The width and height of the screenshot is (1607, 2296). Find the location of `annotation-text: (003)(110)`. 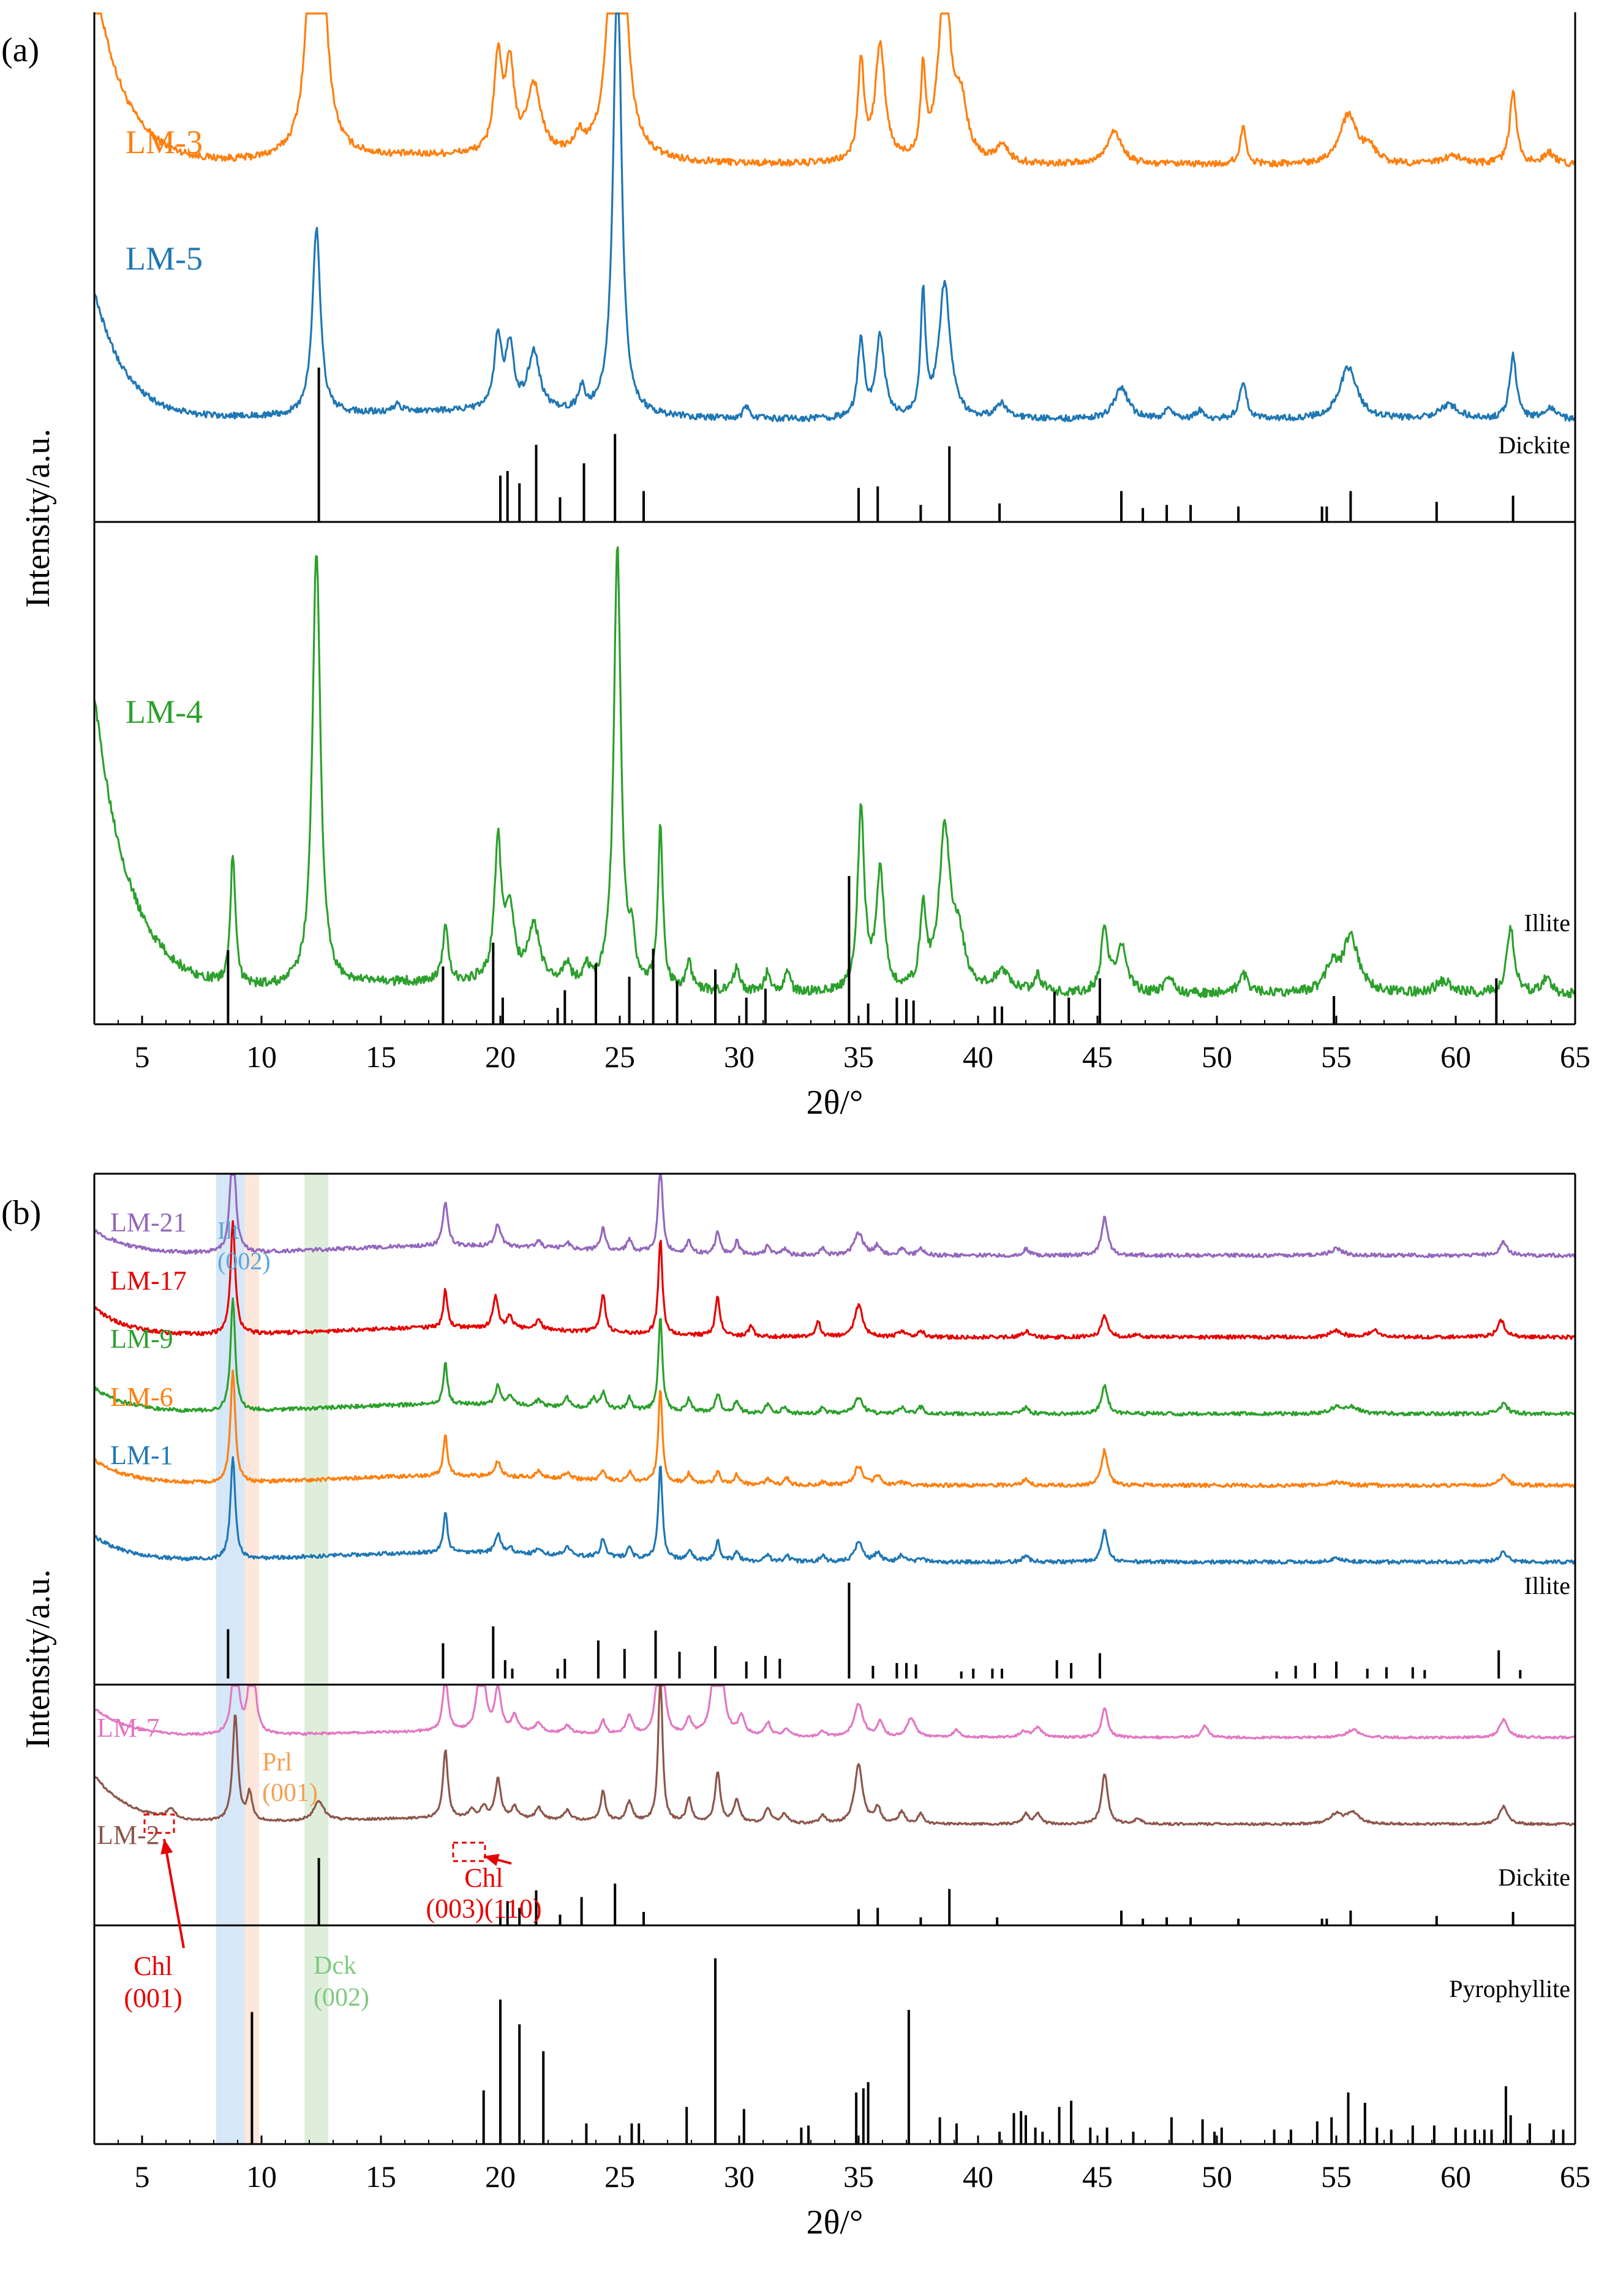

annotation-text: (003)(110) is located at coordinates (484, 1909).